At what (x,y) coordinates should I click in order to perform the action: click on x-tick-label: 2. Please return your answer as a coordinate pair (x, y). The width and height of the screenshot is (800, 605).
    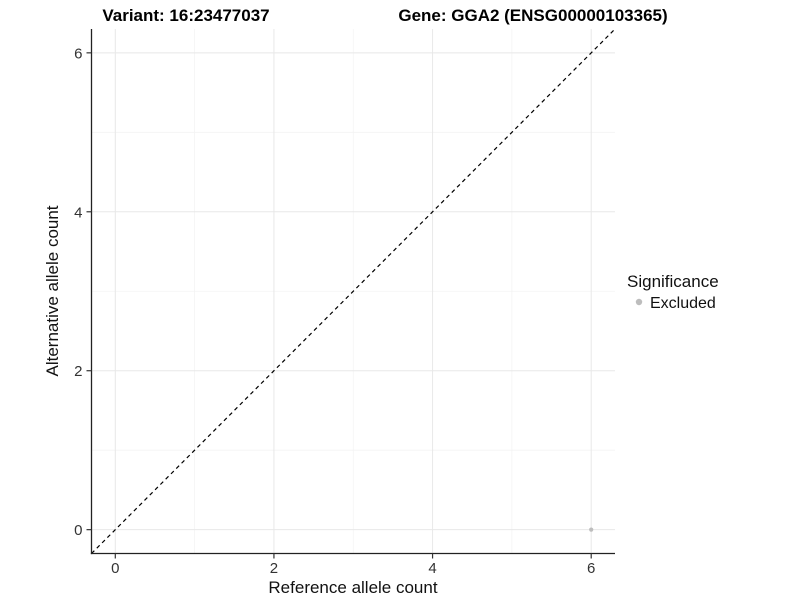
    Looking at the image, I should click on (274, 568).